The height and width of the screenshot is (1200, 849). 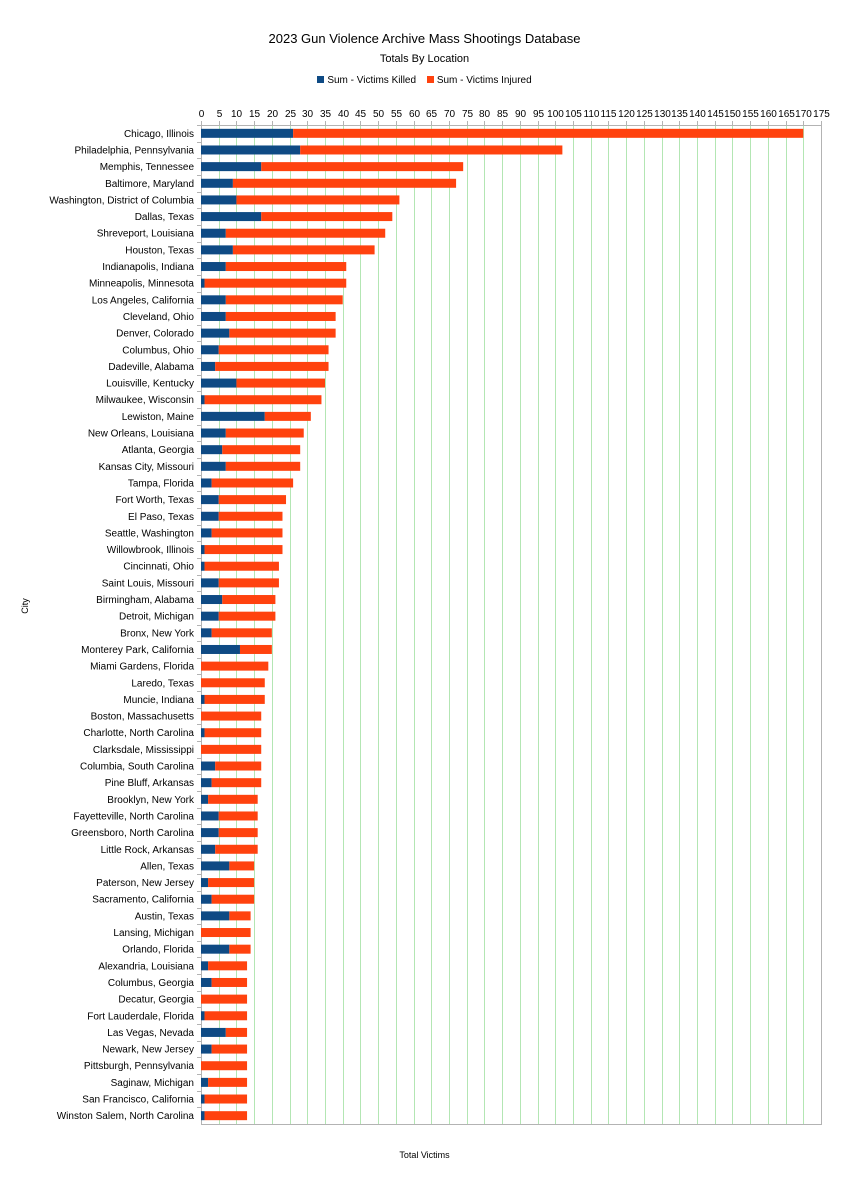 I want to click on category-label: Baltimore, Maryland, so click(x=149, y=184).